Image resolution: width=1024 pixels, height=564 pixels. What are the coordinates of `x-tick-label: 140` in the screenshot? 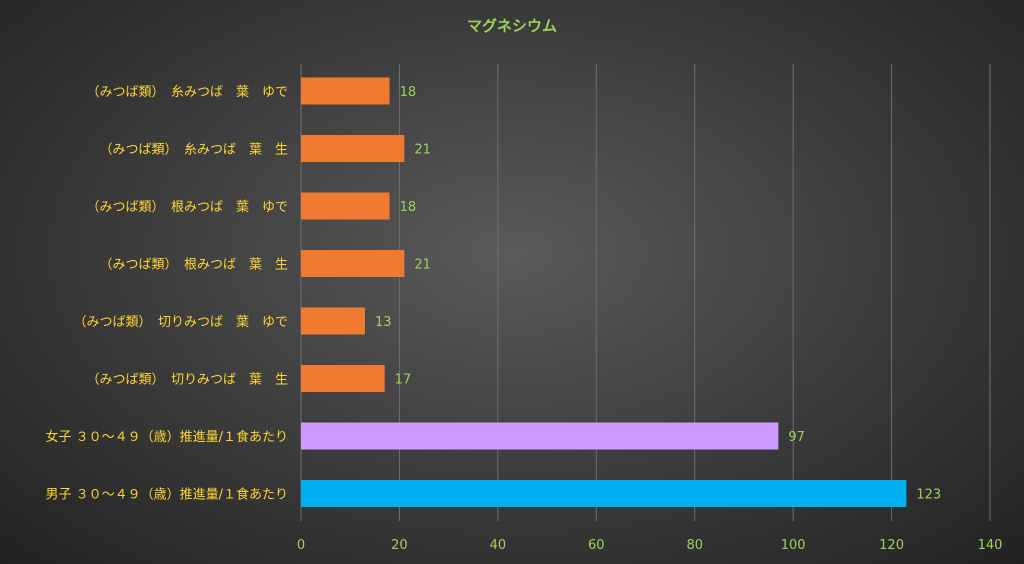 It's located at (990, 545).